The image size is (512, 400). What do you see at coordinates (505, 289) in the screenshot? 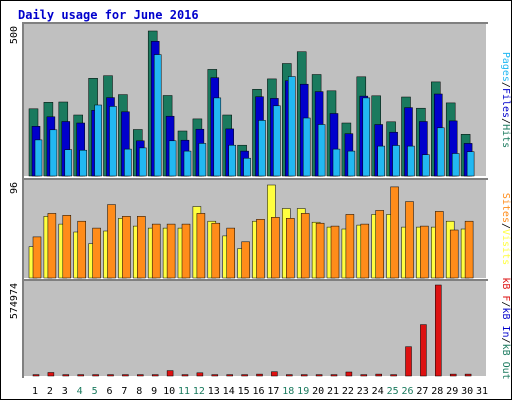
I see `legend-entry: kB F` at bounding box center [505, 289].